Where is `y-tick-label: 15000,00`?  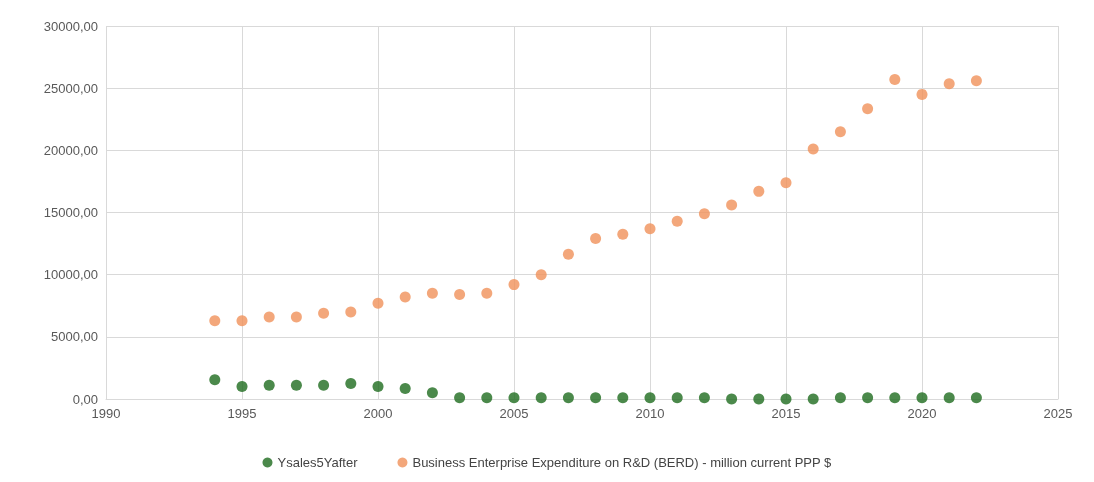
y-tick-label: 15000,00 is located at coordinates (70, 212).